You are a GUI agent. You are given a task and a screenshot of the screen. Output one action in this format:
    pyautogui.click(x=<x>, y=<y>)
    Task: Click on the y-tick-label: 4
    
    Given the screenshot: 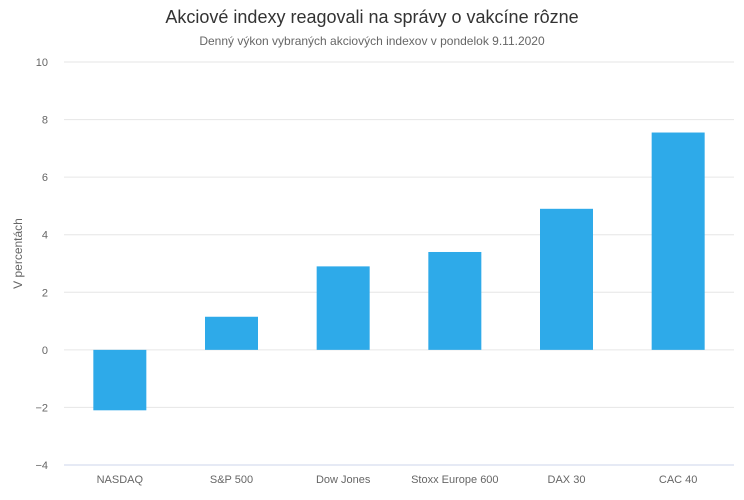 What is the action you would take?
    pyautogui.click(x=45, y=236)
    